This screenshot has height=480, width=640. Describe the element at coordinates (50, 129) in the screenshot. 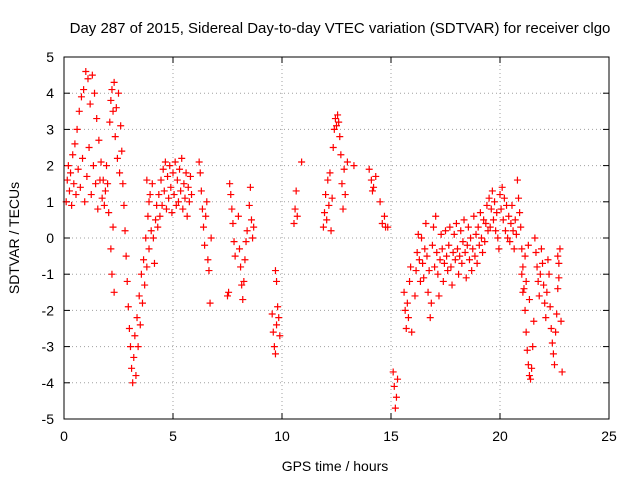

I see `y-tick-label: 3` at that location.